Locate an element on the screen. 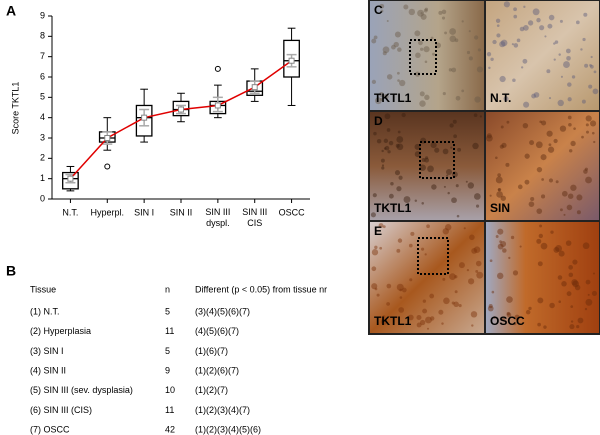 The width and height of the screenshot is (600, 435). x-tick-label: SIN II is located at coordinates (181, 212).